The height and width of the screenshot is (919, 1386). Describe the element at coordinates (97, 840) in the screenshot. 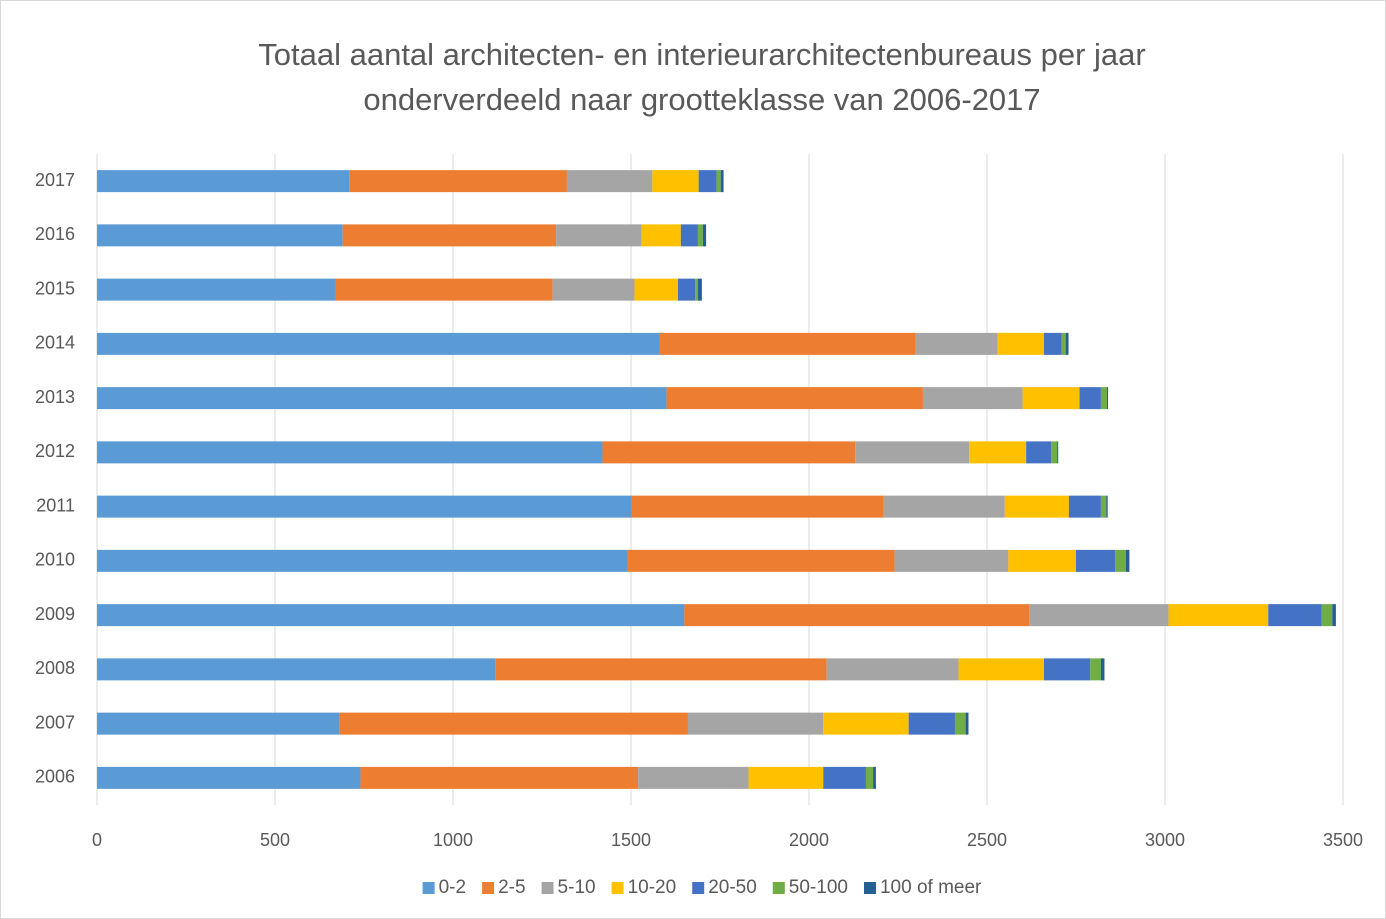

I see `x-tick-label: 0` at that location.